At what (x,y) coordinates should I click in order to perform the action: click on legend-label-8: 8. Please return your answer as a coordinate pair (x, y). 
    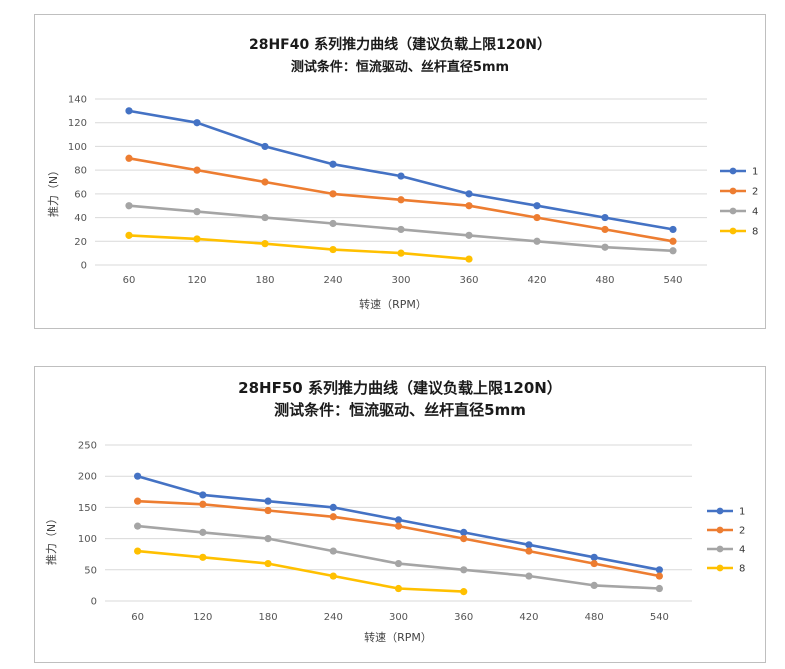
    Looking at the image, I should click on (742, 569).